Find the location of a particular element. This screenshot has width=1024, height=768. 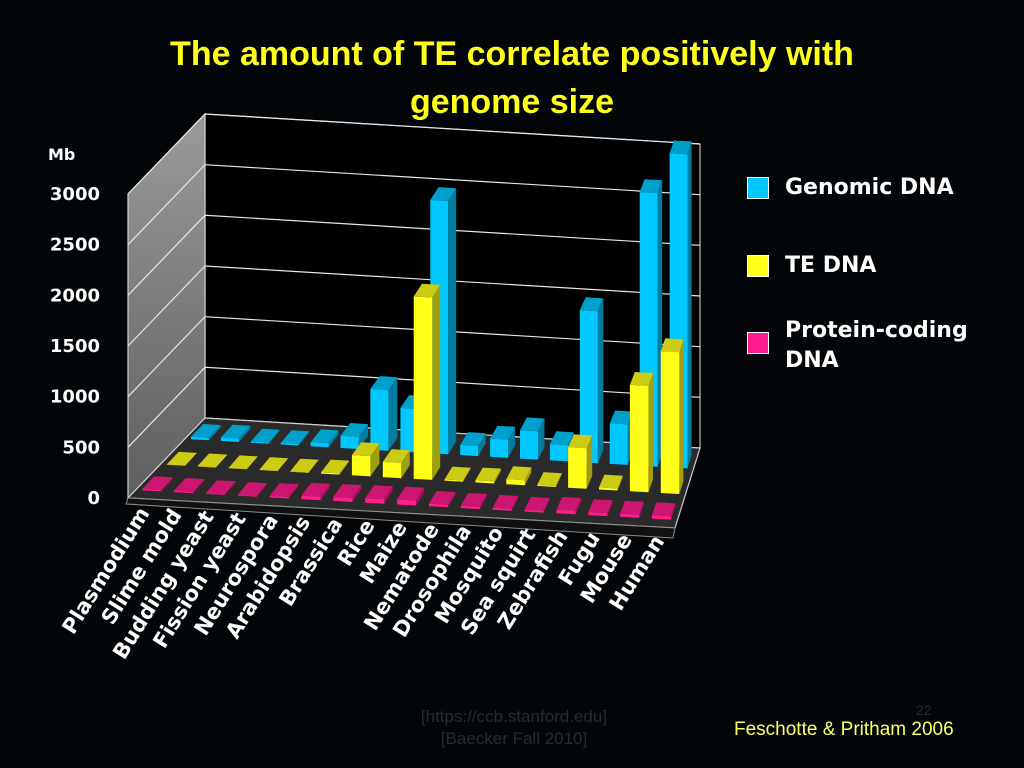

bar-genomic-dna-slime-mold is located at coordinates (235, 433).